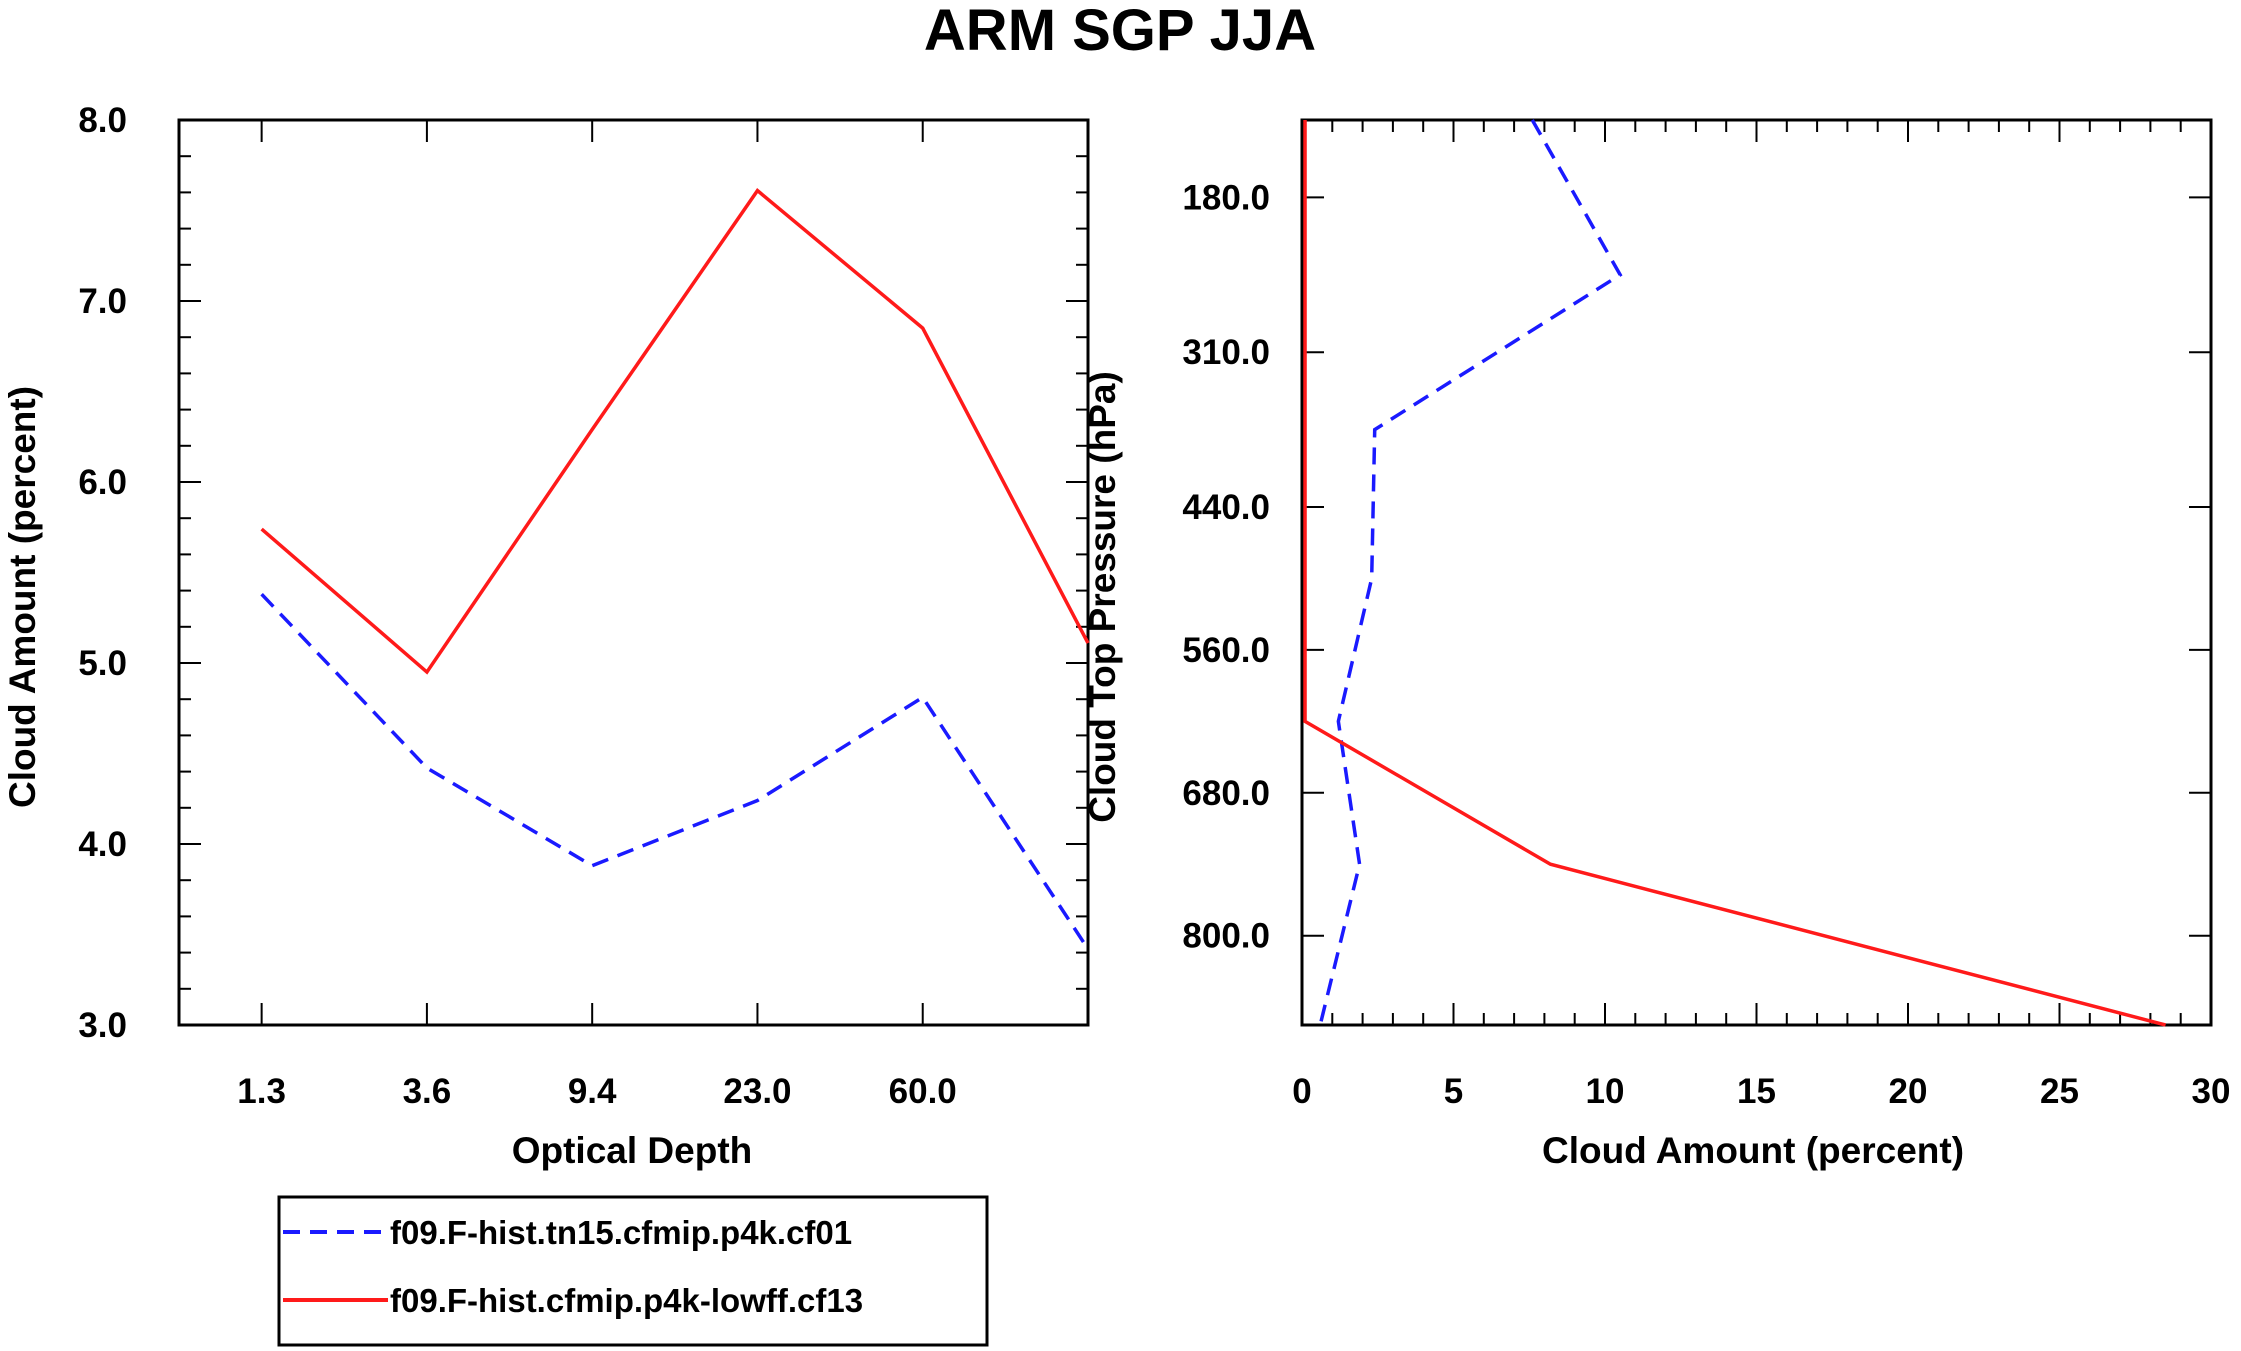  What do you see at coordinates (621, 1232) in the screenshot?
I see `legend-label-1: f09.F-hist.tn15.cfmip.p4k.cf01` at bounding box center [621, 1232].